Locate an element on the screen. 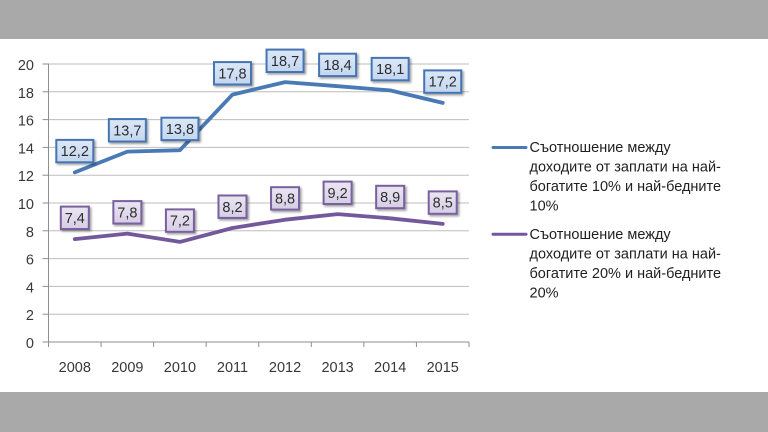  svg-text: 9,2 is located at coordinates (338, 194).